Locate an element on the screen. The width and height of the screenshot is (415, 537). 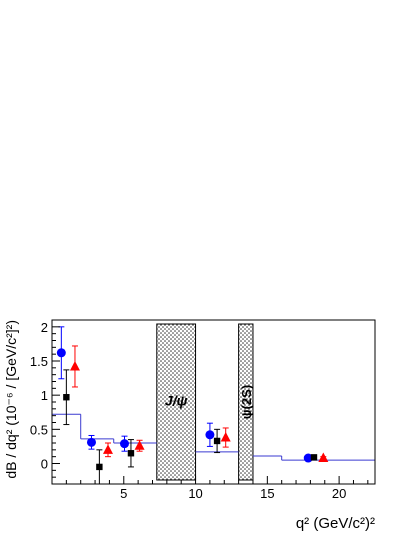
y-axis-label: dB / dq² (10⁻⁶ / [GeV/c²]²) is located at coordinates (11, 399).